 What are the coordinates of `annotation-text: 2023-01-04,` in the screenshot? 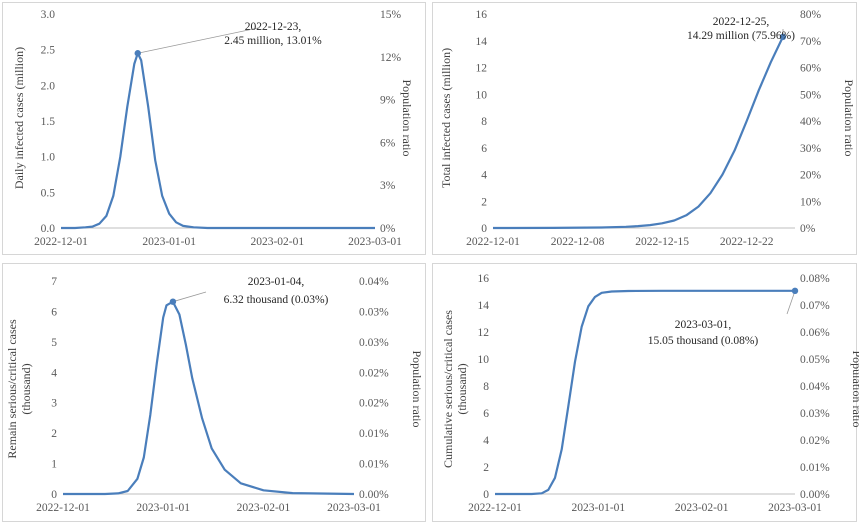 It's located at (276, 282).